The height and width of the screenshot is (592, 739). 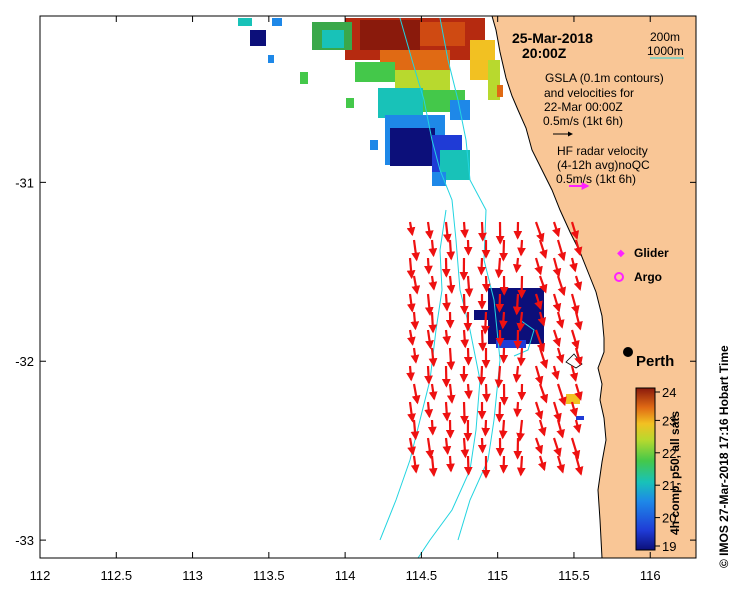 I want to click on map-time: 20:00Z, so click(x=544, y=53).